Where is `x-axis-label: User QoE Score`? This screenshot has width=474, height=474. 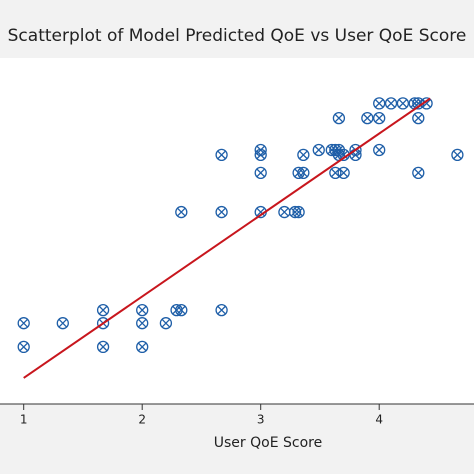
x-axis-label: User QoE Score is located at coordinates (268, 443).